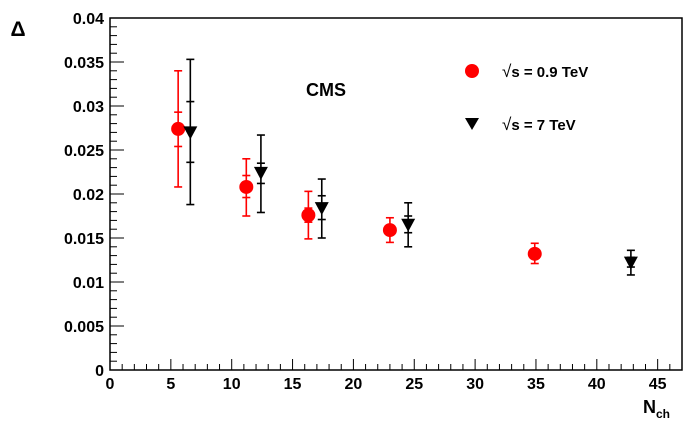  What do you see at coordinates (88, 19) in the screenshot?
I see `y-tick-label: 0.04` at bounding box center [88, 19].